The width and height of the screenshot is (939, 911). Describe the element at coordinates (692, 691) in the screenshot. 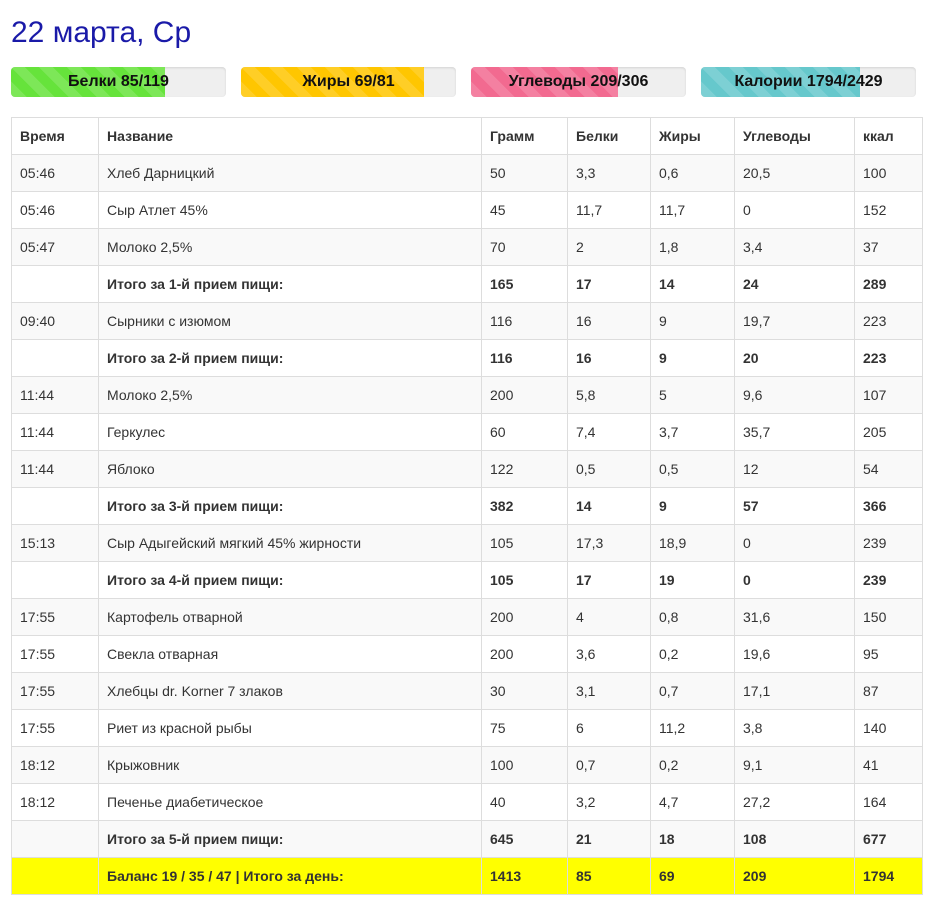

I see `fat-cell: 0,7` at that location.